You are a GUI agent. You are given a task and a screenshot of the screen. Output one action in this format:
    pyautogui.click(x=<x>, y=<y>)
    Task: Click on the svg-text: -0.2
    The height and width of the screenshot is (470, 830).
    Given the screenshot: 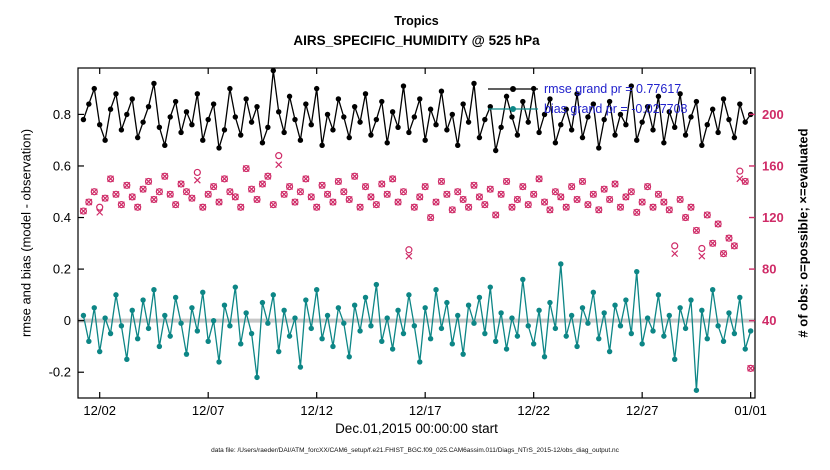 What is the action you would take?
    pyautogui.click(x=60, y=372)
    